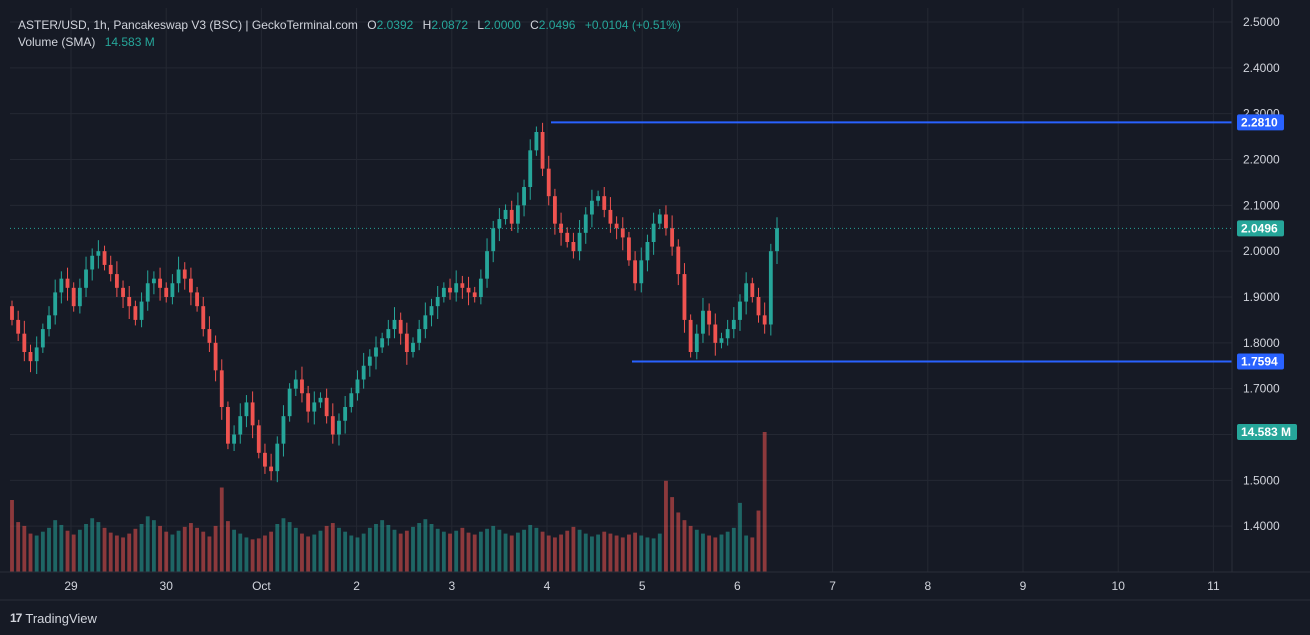 The image size is (1310, 635). What do you see at coordinates (372, 25) in the screenshot?
I see `open-key: O` at bounding box center [372, 25].